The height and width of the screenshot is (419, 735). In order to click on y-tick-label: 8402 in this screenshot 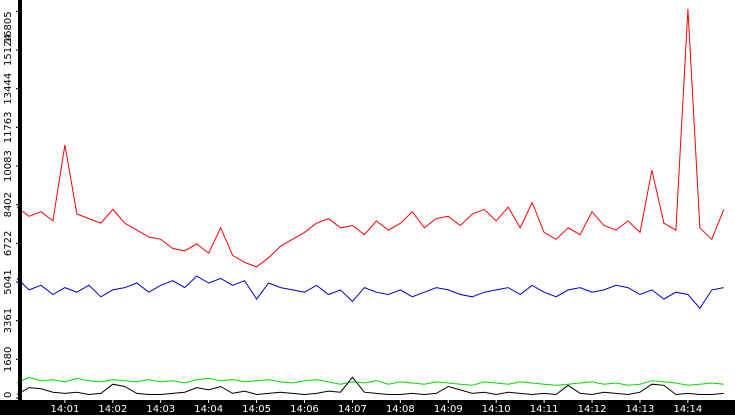, I will do `click(8, 204)`.